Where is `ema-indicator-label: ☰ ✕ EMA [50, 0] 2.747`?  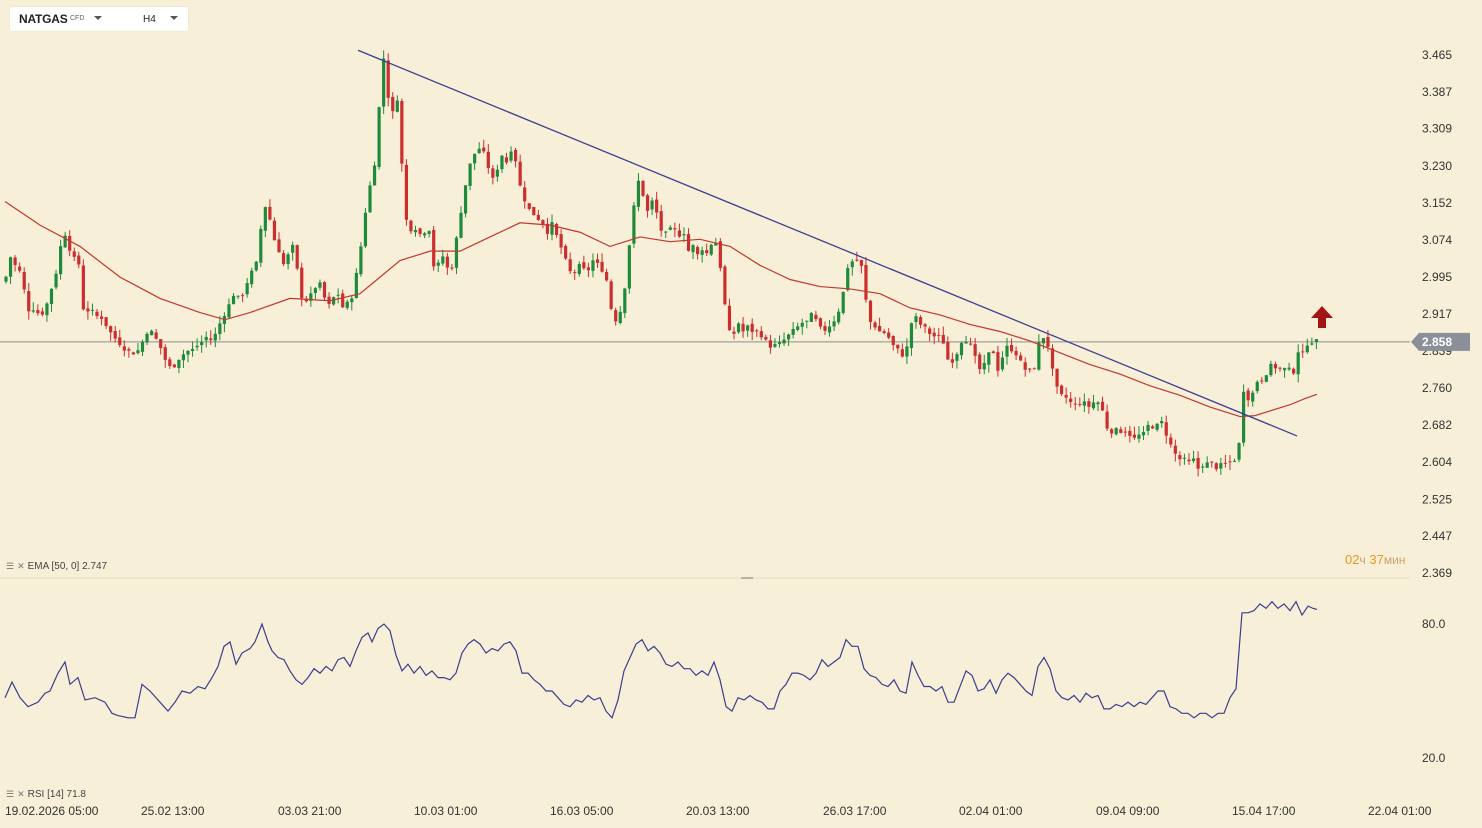 ema-indicator-label: ☰ ✕ EMA [50, 0] 2.747 is located at coordinates (56, 566).